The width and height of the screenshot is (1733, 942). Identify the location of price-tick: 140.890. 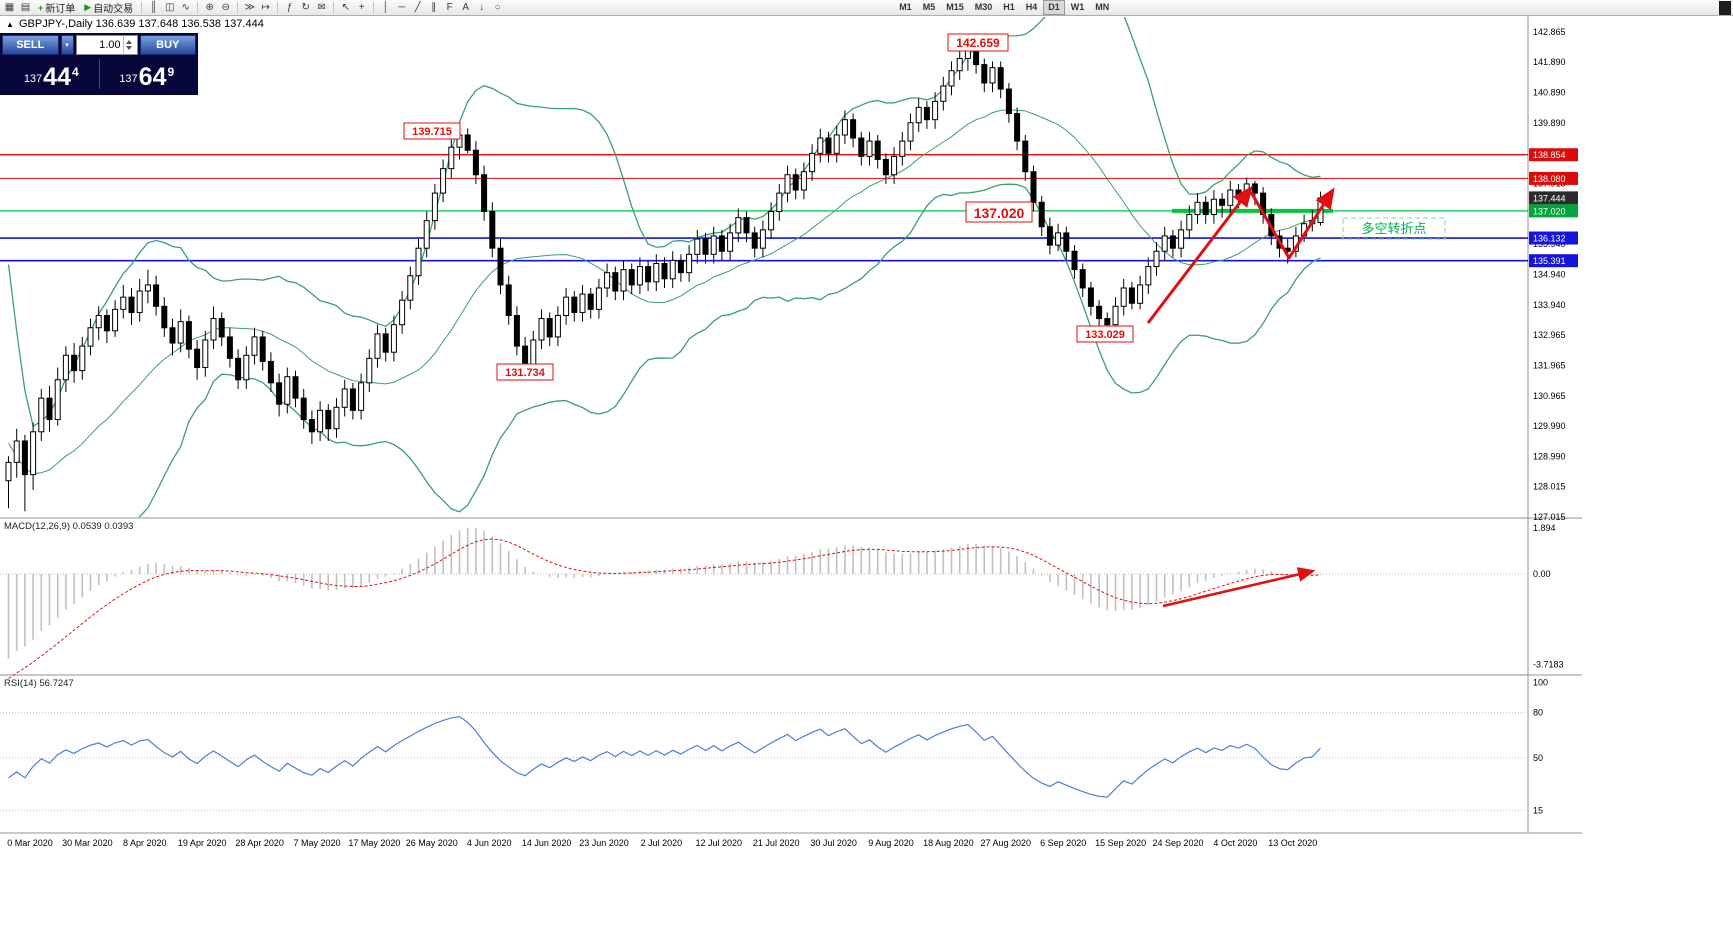
(1549, 92).